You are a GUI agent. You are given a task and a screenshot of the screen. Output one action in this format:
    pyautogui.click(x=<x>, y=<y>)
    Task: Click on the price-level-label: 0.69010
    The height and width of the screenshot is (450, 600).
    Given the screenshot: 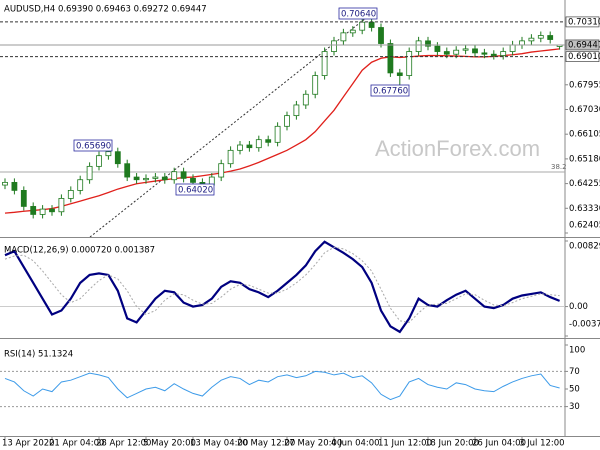 What is the action you would take?
    pyautogui.click(x=584, y=57)
    